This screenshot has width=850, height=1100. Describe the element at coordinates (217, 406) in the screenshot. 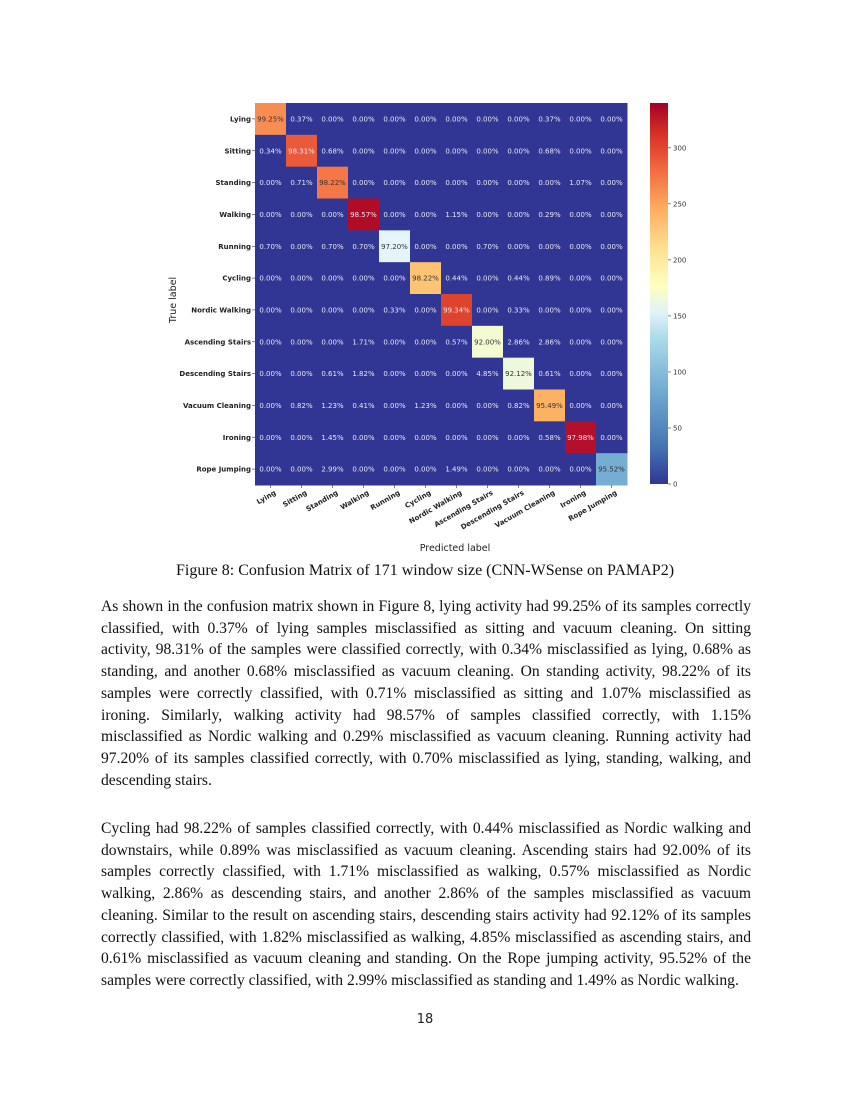

I see `y-tick-label: Vacuum Cleaning` at that location.